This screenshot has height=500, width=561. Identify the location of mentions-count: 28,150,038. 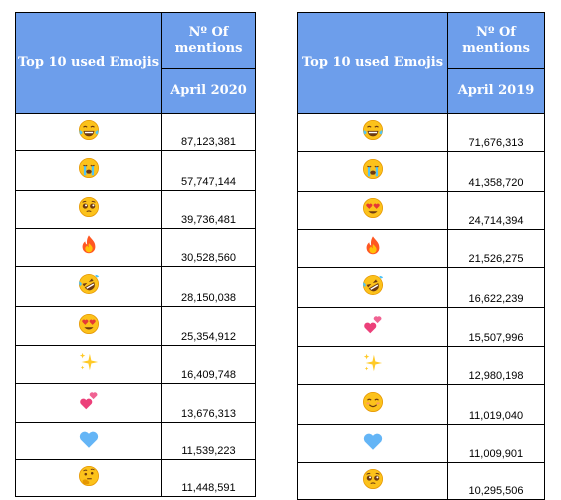
(208, 286).